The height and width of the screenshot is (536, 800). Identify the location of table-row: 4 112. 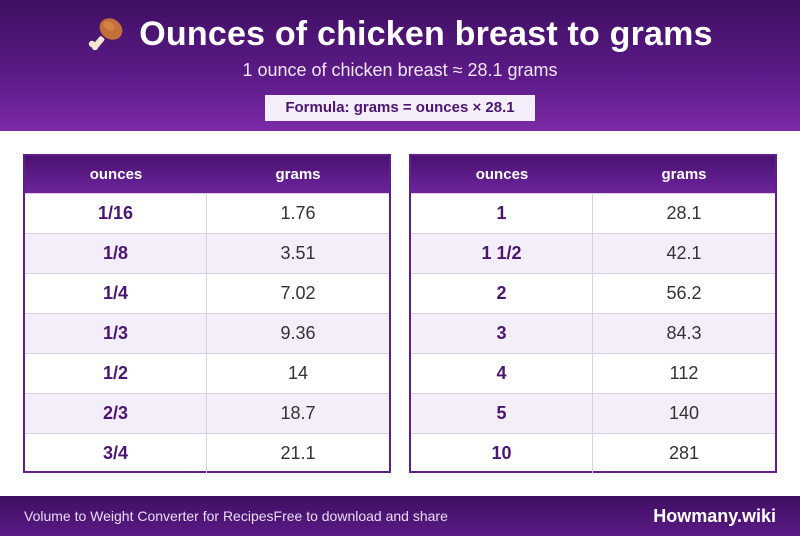
(593, 373).